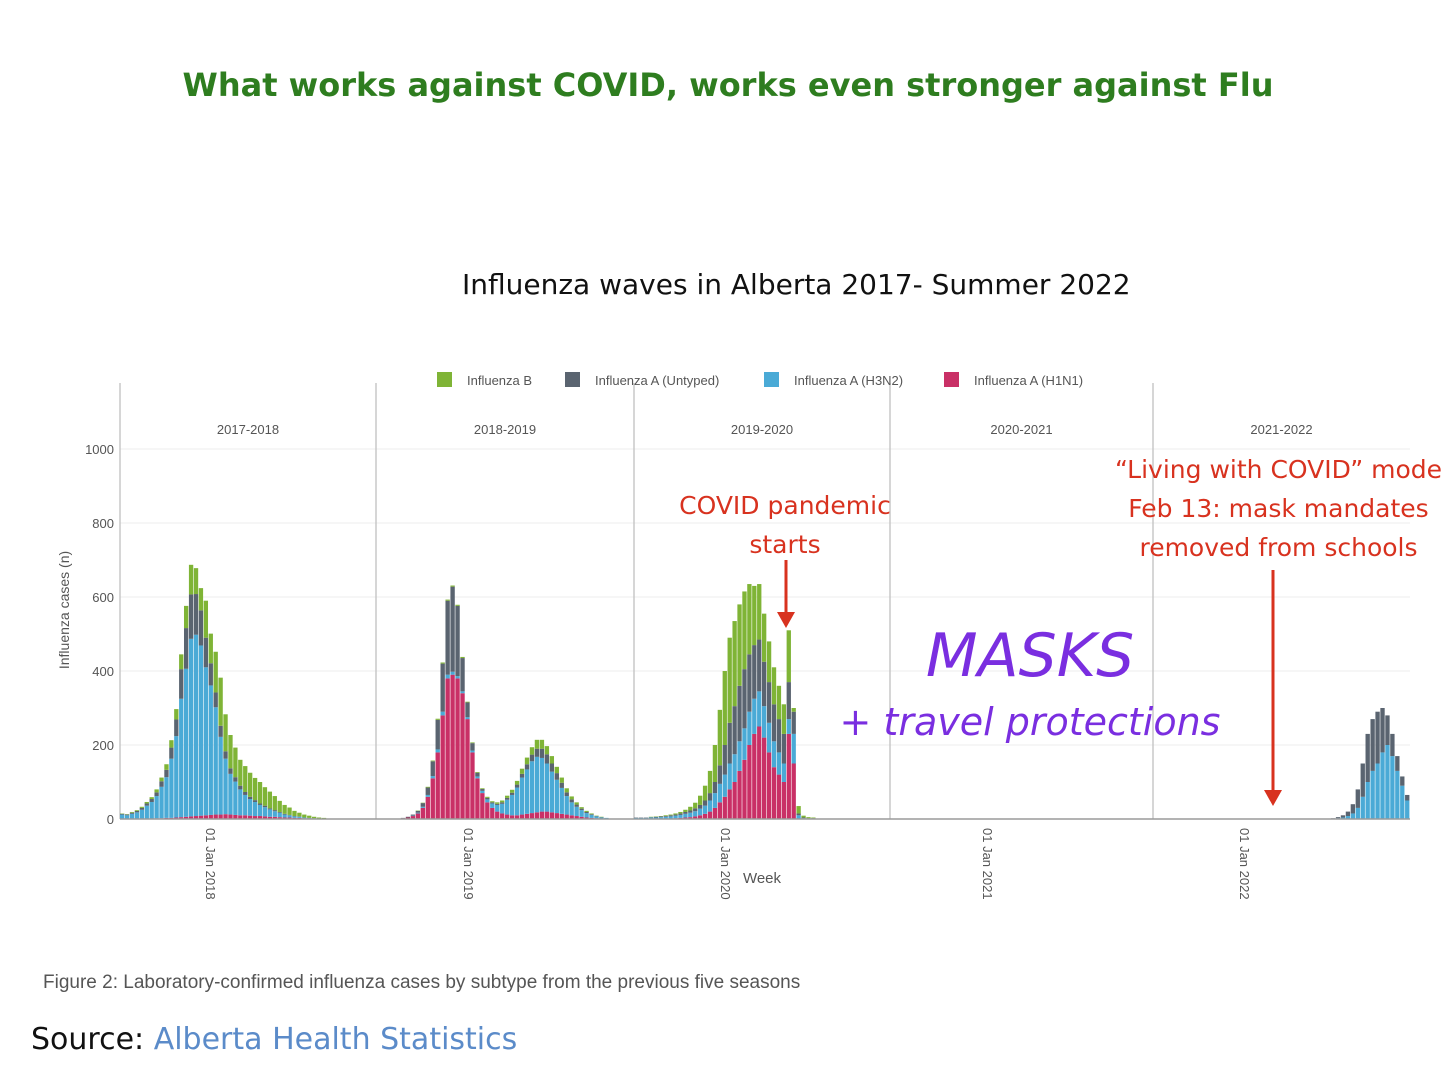 This screenshot has height=1089, width=1456. I want to click on x-axis-title: Week, so click(762, 878).